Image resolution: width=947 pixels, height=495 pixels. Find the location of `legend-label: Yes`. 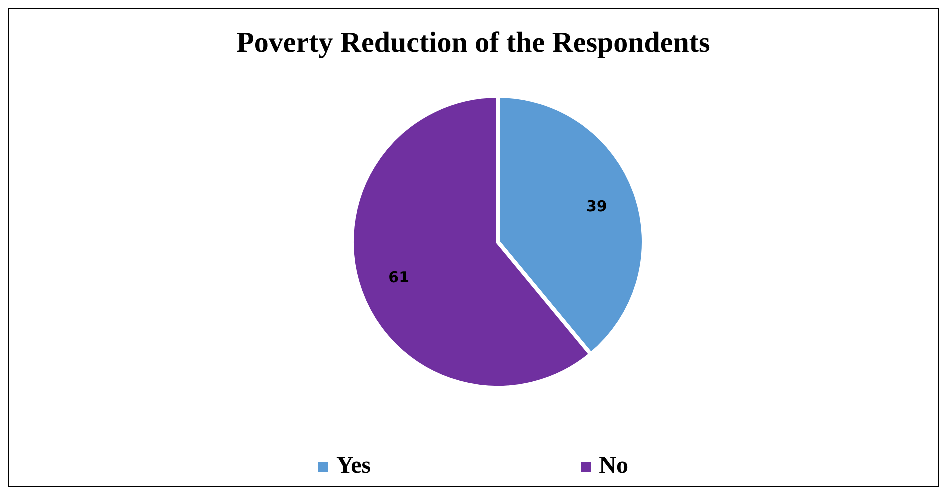

legend-label: Yes is located at coordinates (354, 466).